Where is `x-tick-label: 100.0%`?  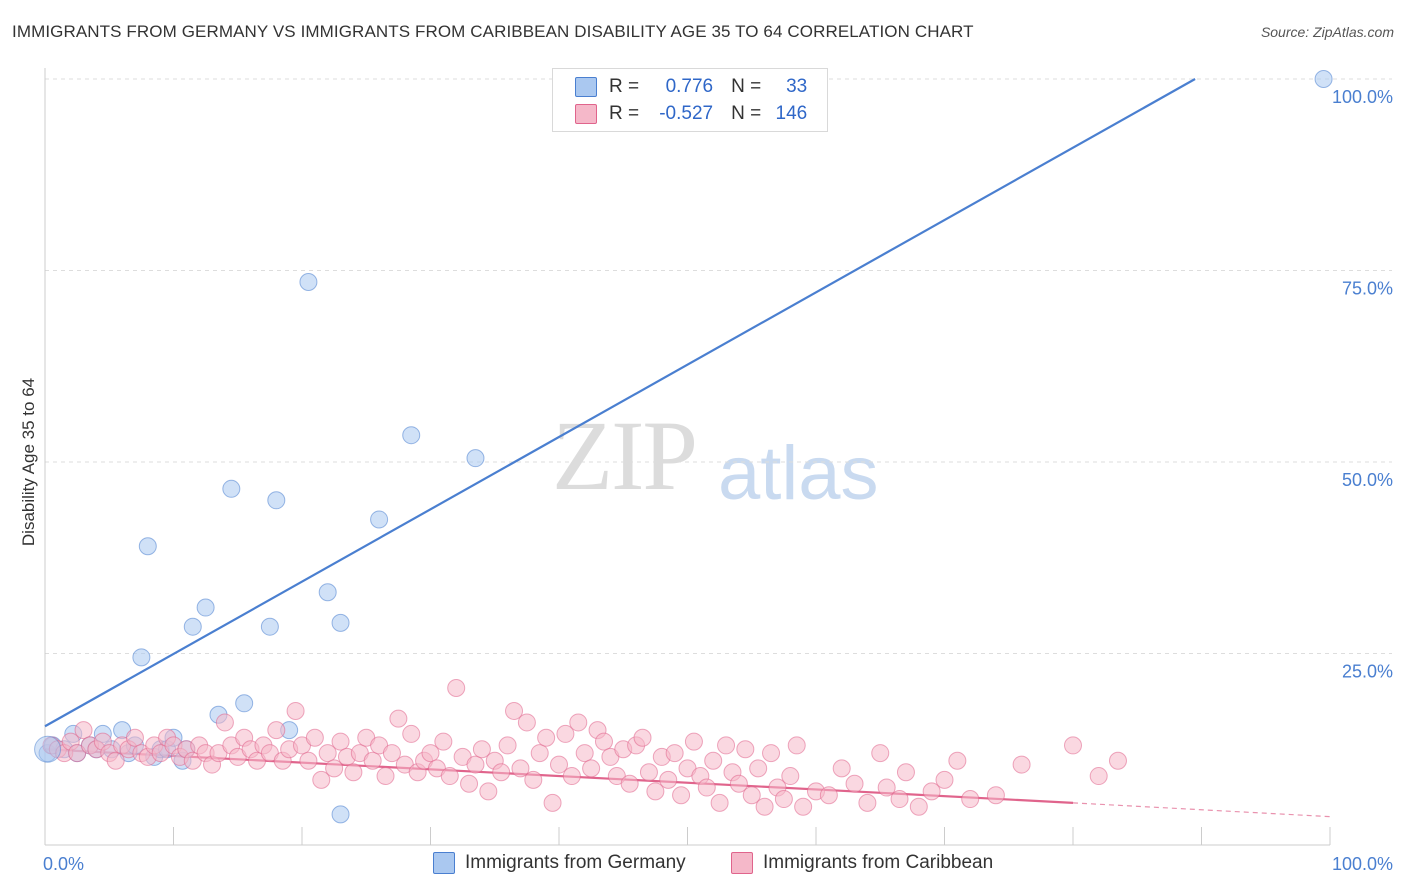 x-tick-label: 100.0% is located at coordinates (1362, 864).